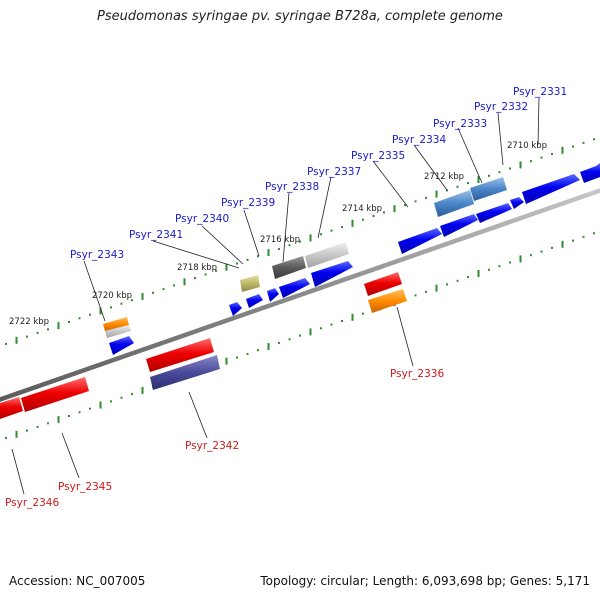  What do you see at coordinates (77, 581) in the screenshot?
I see `accession-text: Accession: NC_007005` at bounding box center [77, 581].